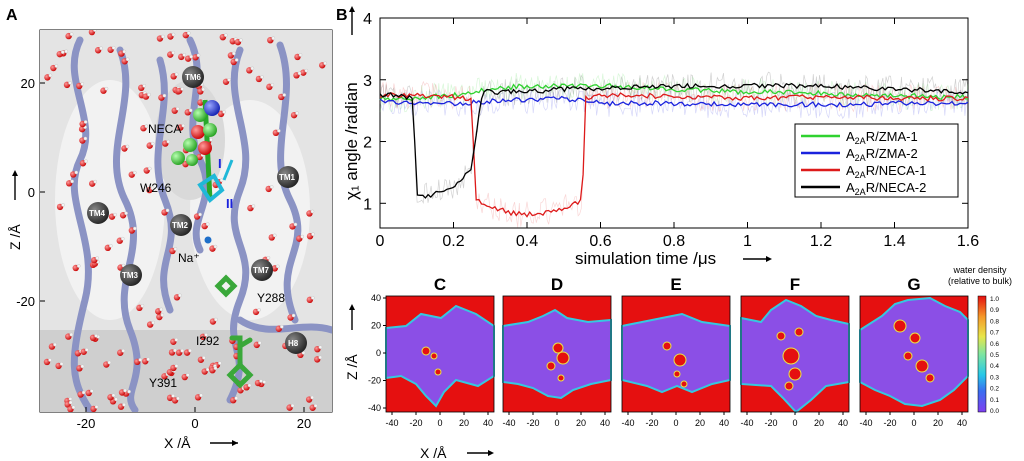  What do you see at coordinates (982, 354) in the screenshot?
I see `colorbar-gradient` at bounding box center [982, 354].